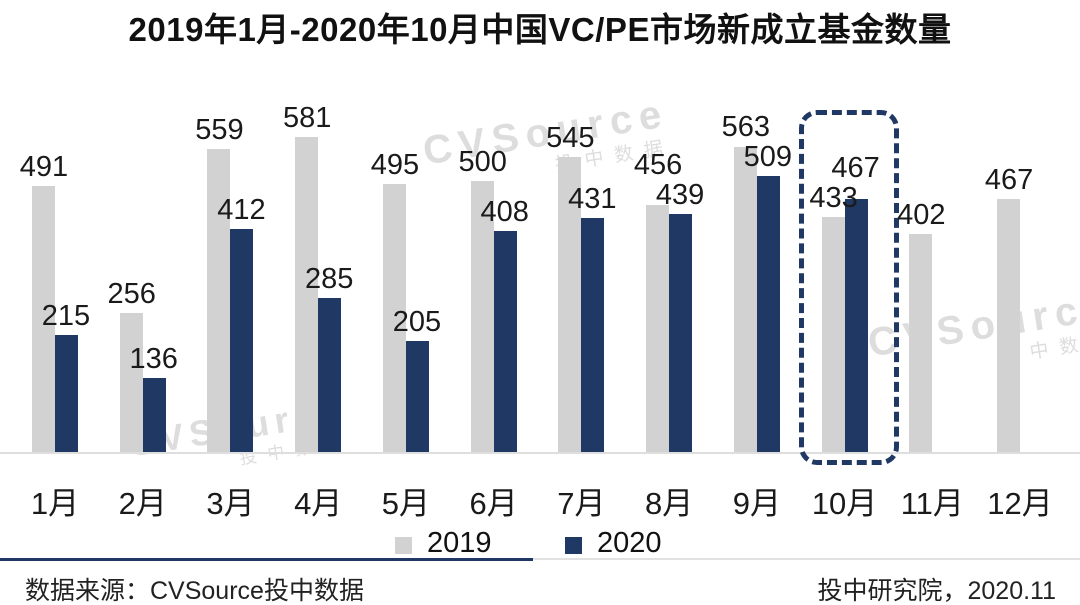 The width and height of the screenshot is (1080, 605). What do you see at coordinates (417, 396) in the screenshot?
I see `bar-2020-m5` at bounding box center [417, 396].